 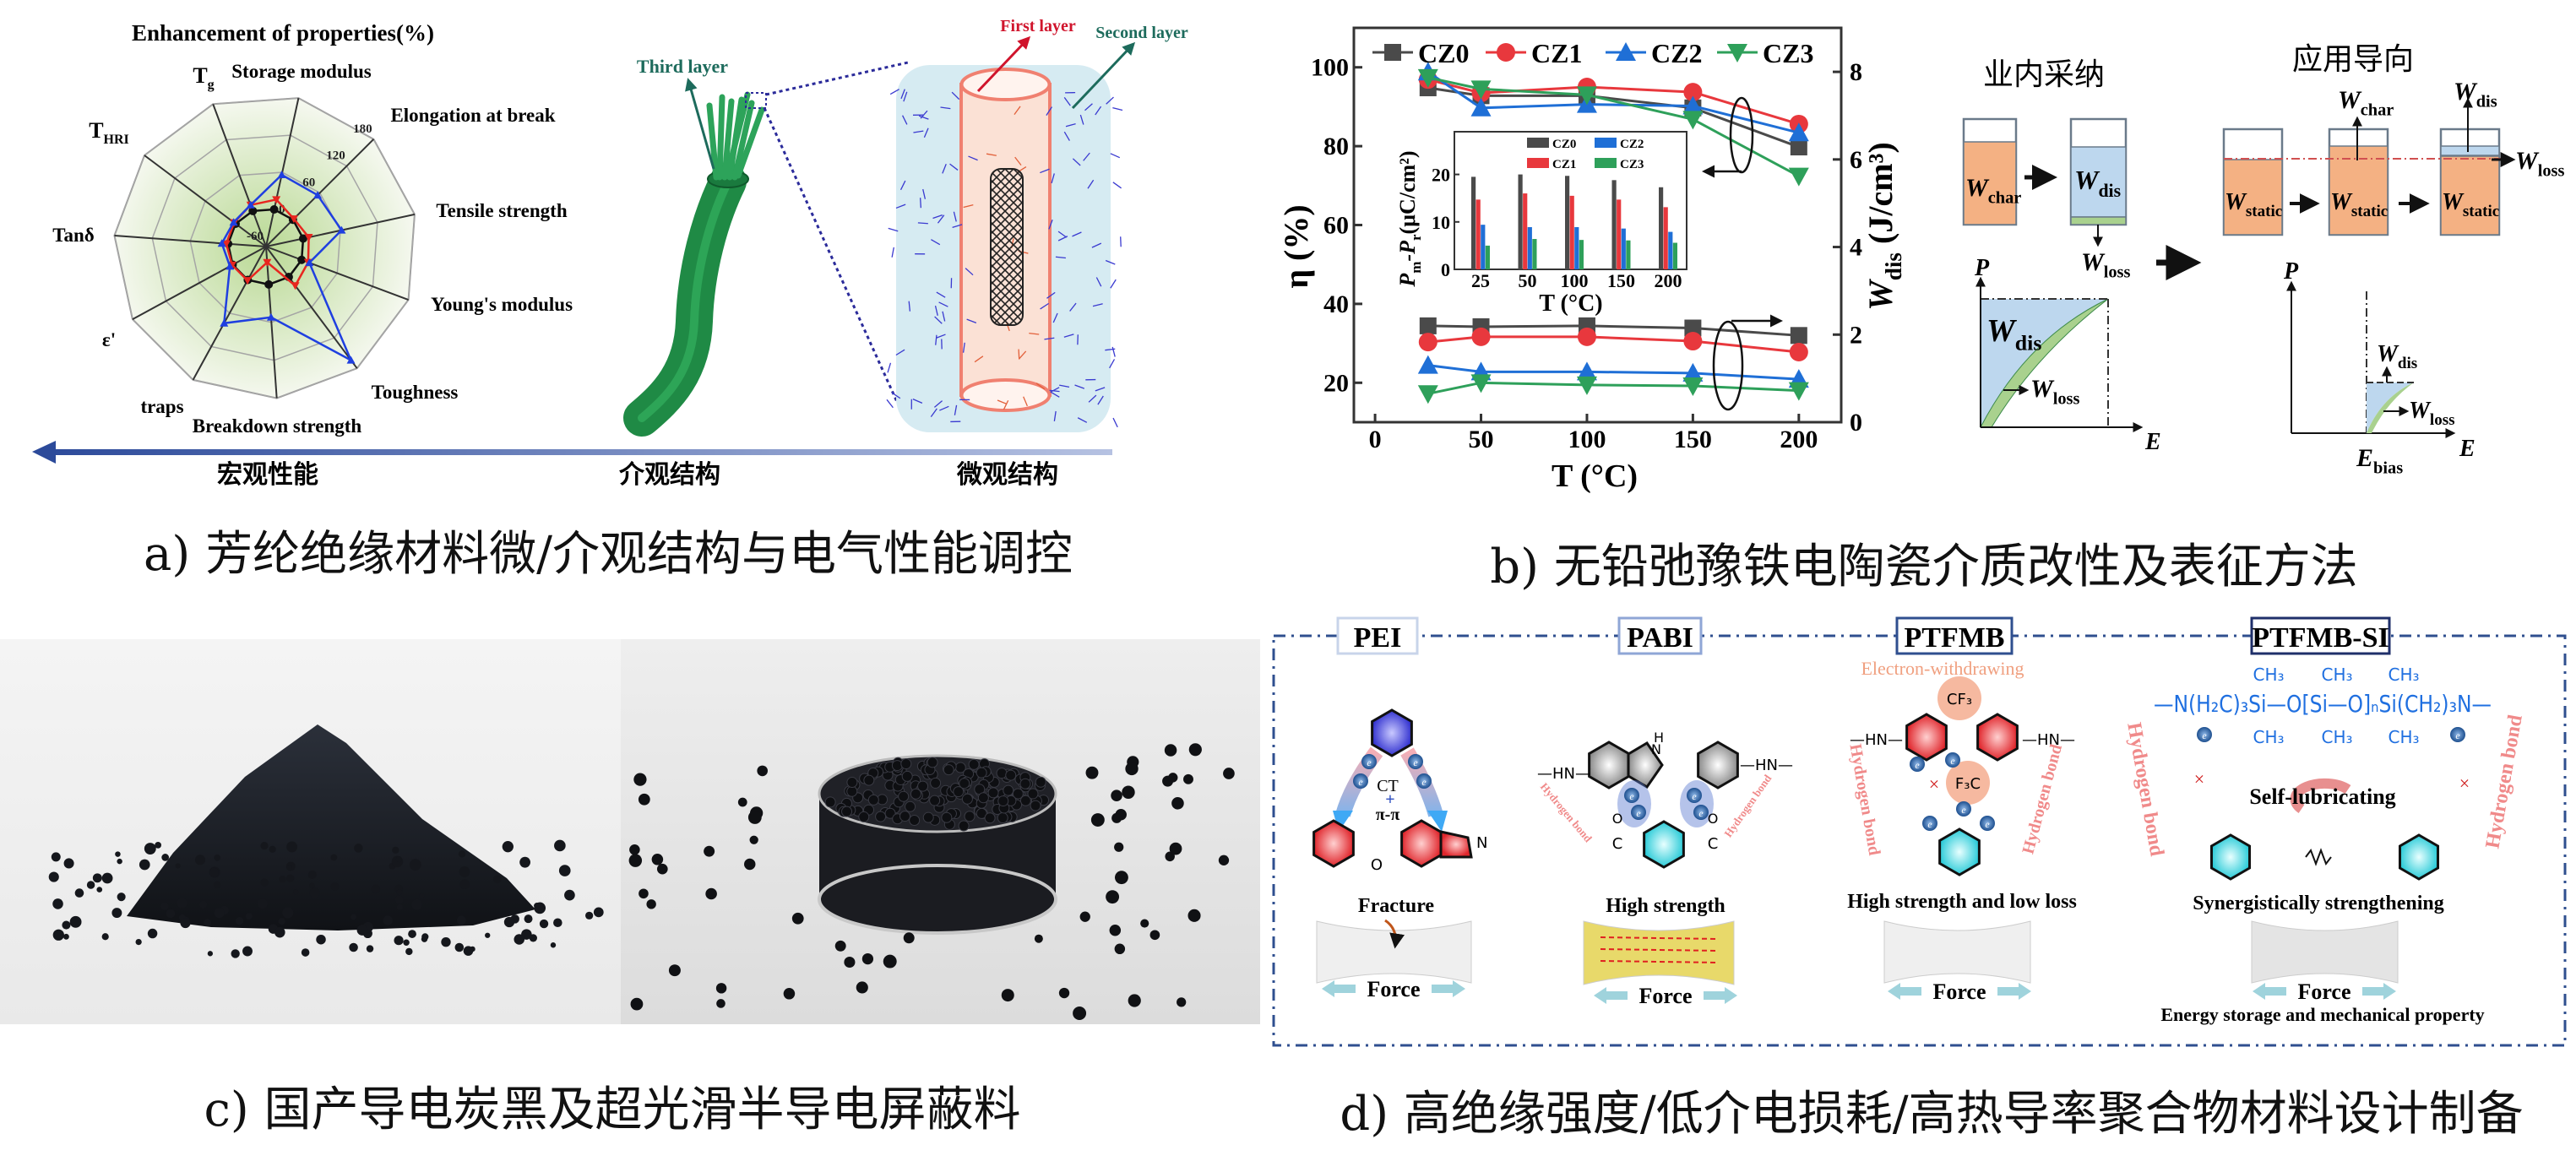 What do you see at coordinates (362, 129) in the screenshot?
I see `radar-tick-label: 180` at bounding box center [362, 129].